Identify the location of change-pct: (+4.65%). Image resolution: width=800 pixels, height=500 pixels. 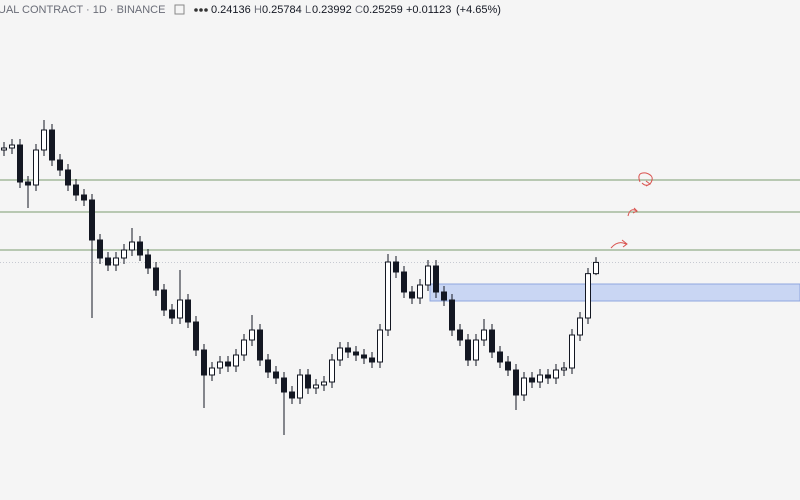
(478, 10).